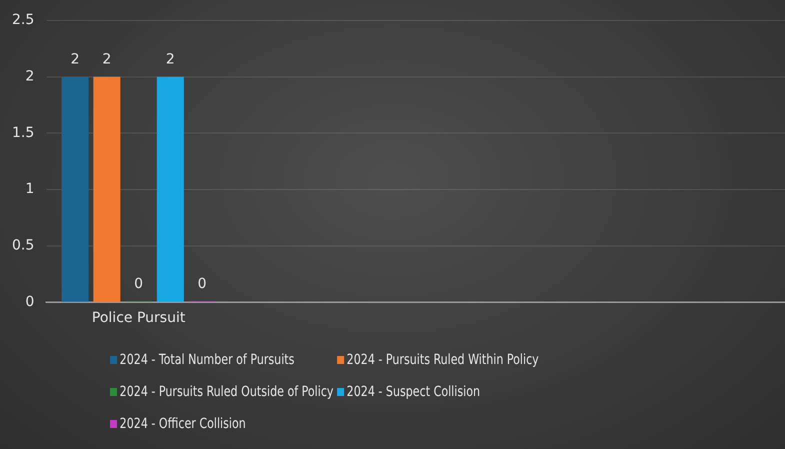 This screenshot has width=785, height=449. Describe the element at coordinates (139, 318) in the screenshot. I see `x-tick-label: Police Pursuit` at that location.